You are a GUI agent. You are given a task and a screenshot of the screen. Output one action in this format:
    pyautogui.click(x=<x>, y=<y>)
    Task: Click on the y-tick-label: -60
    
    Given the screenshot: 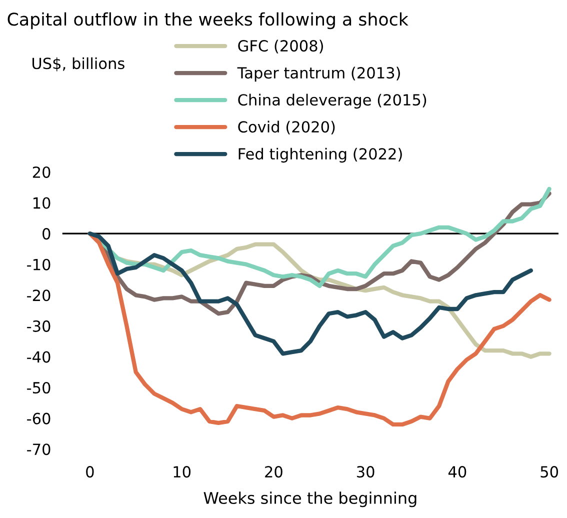 What is the action you would take?
    pyautogui.click(x=38, y=418)
    